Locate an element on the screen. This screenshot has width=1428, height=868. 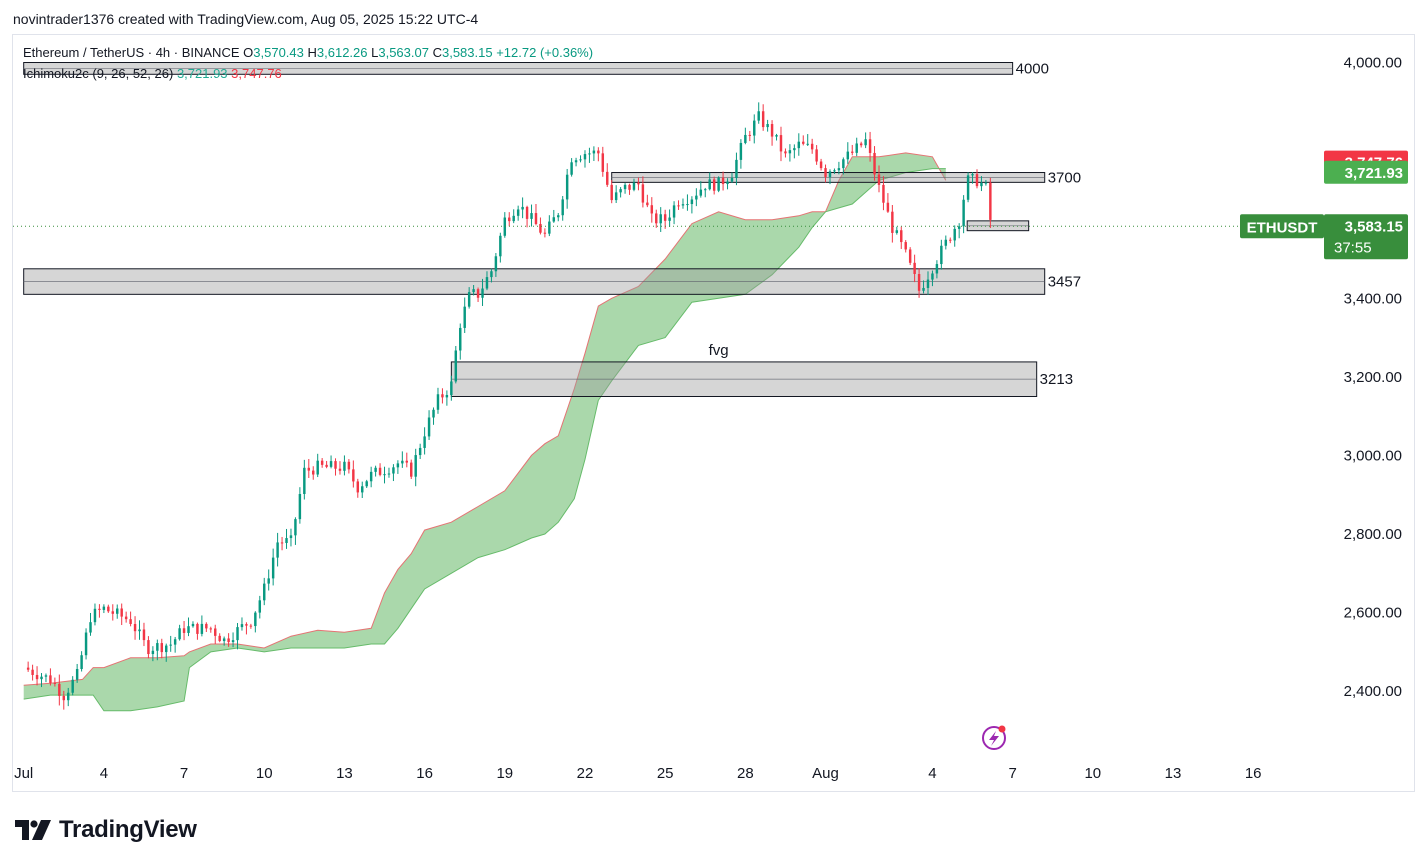
close-label: C is located at coordinates (437, 52).